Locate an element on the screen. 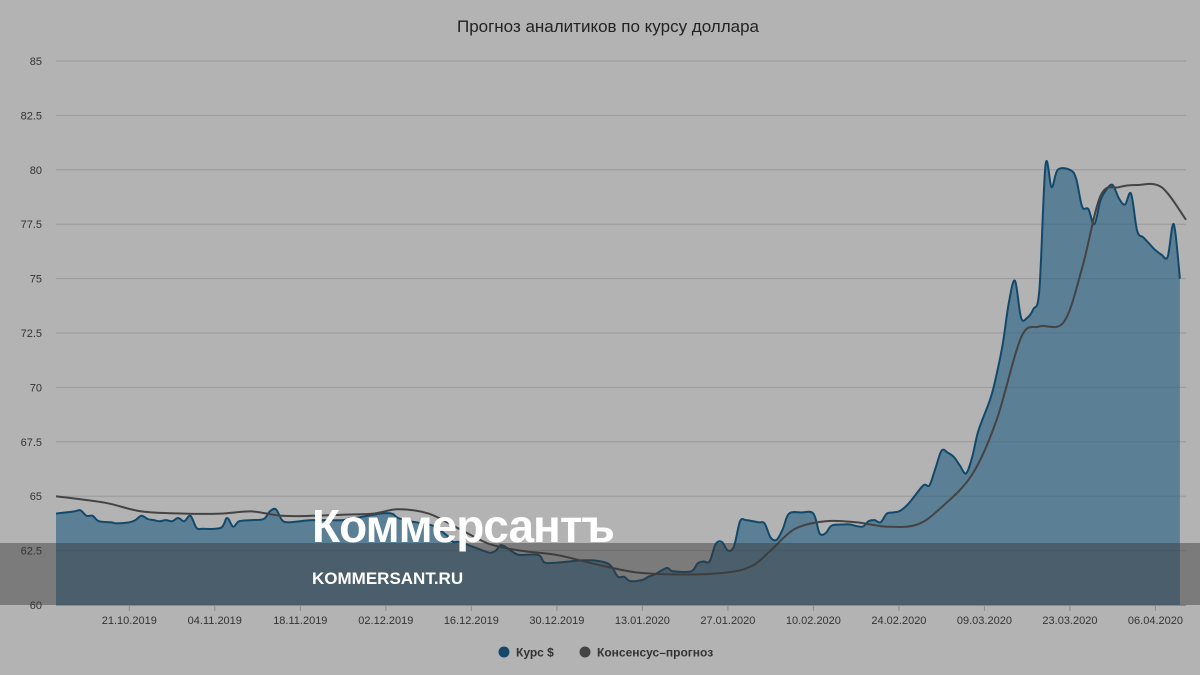 Image resolution: width=1200 pixels, height=675 pixels. x-tick-label: 23.03.2020 is located at coordinates (1069, 621).